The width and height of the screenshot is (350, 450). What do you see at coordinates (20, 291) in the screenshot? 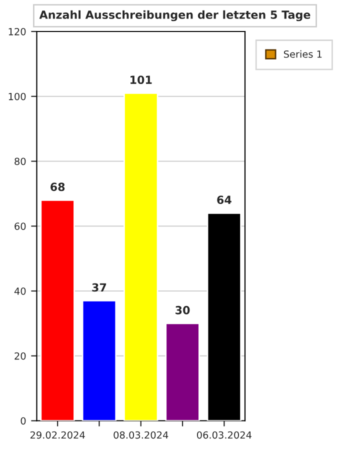
I see `y-tick-label: 40` at bounding box center [20, 291].